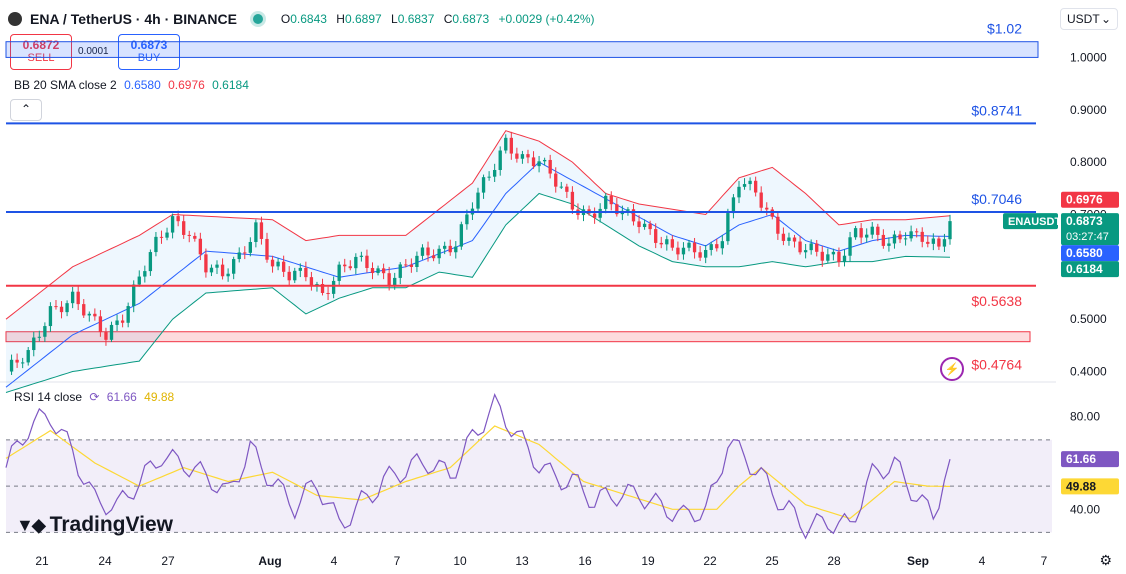 This screenshot has width=1126, height=574. Describe the element at coordinates (285, 19) in the screenshot. I see `open-label: O` at that location.